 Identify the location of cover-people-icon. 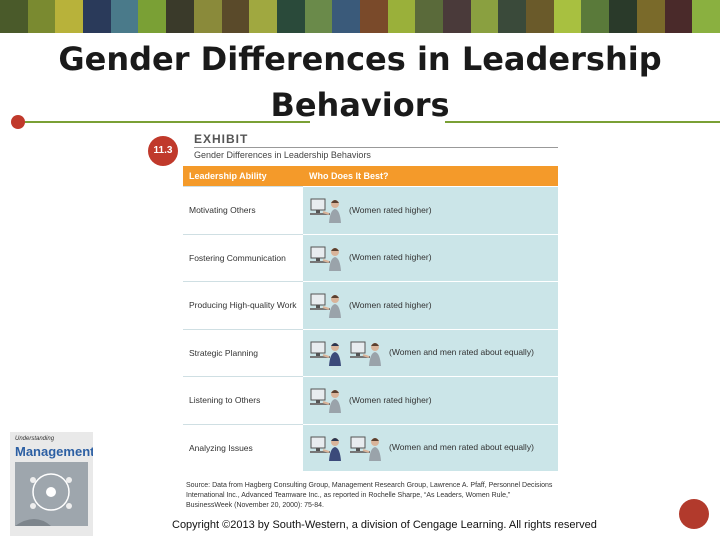
(51, 494).